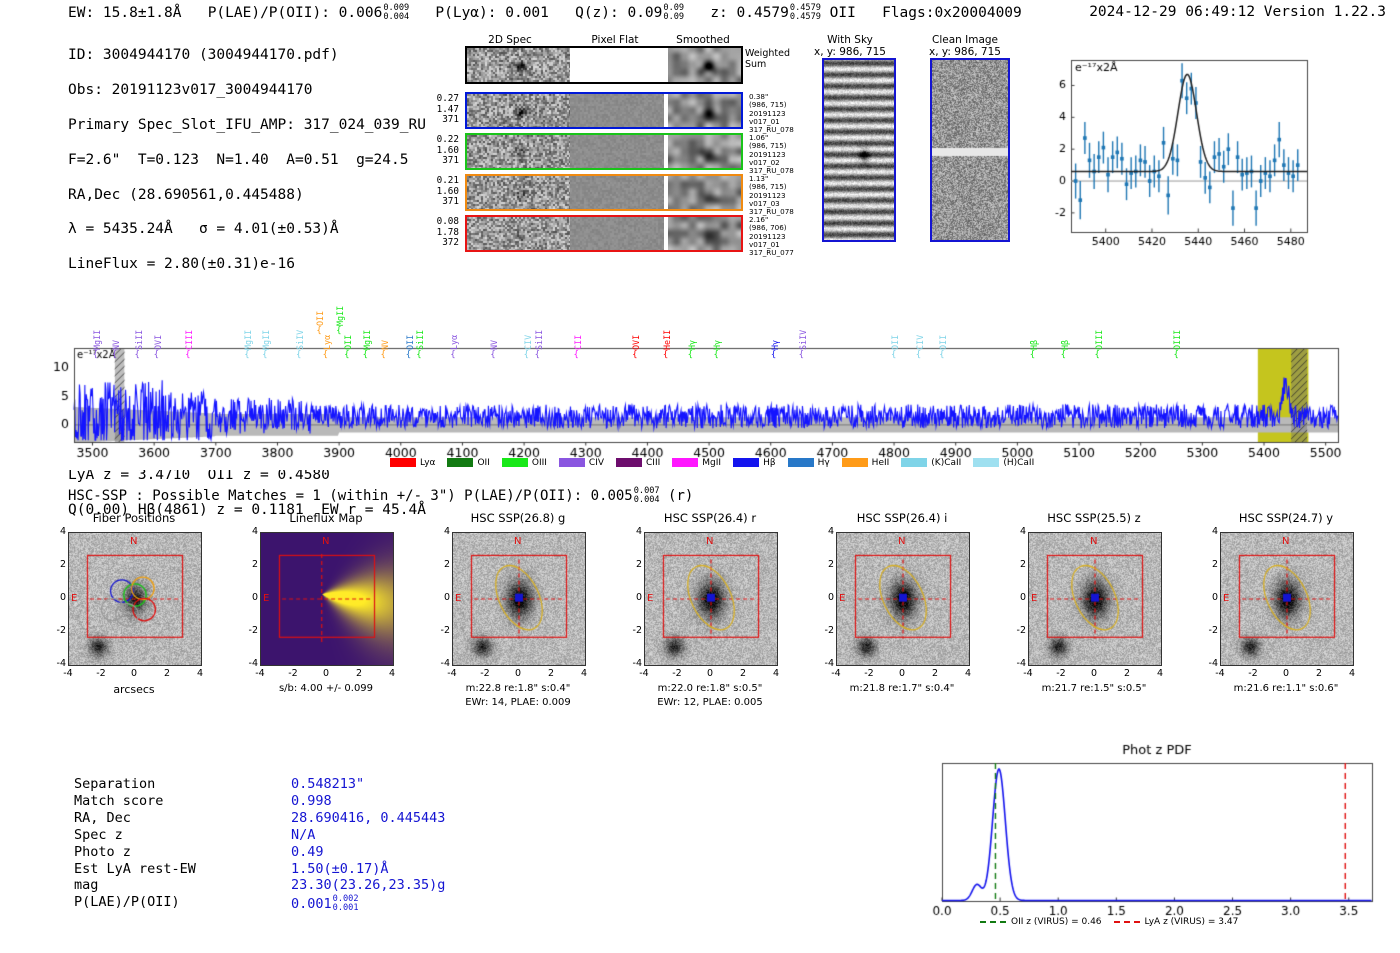 This screenshot has height=953, width=1400. I want to click on legend-label: HeII, so click(880, 462).